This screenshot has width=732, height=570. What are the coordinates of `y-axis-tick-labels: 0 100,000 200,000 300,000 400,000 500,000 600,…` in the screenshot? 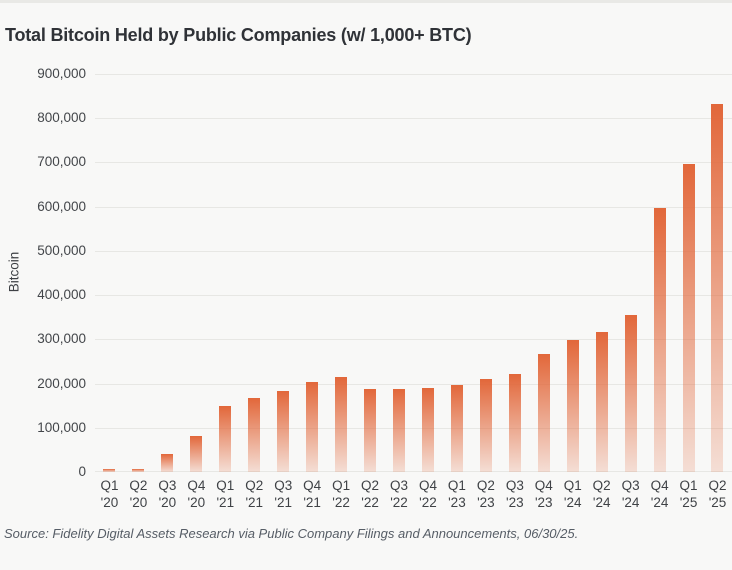 It's located at (43, 272).